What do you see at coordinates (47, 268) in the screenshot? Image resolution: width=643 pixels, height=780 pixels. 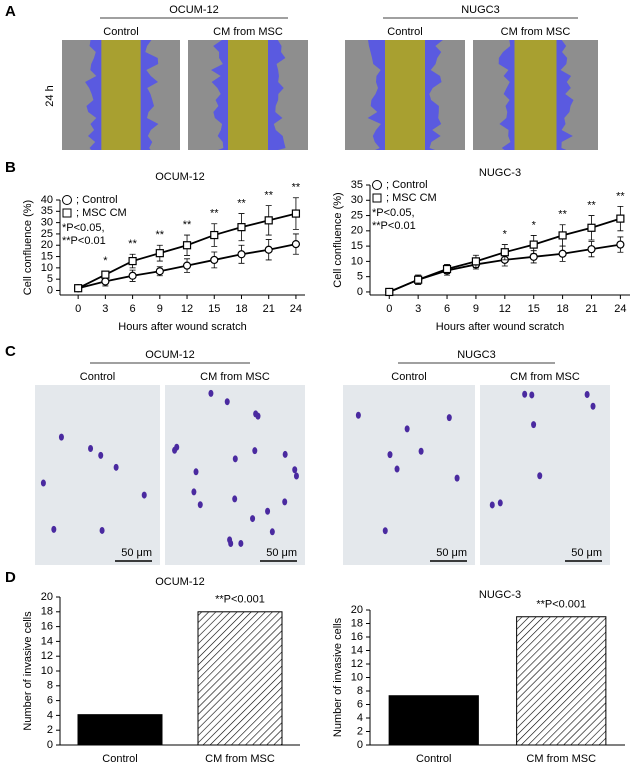 I see `y-tick-label: 10` at bounding box center [47, 268].